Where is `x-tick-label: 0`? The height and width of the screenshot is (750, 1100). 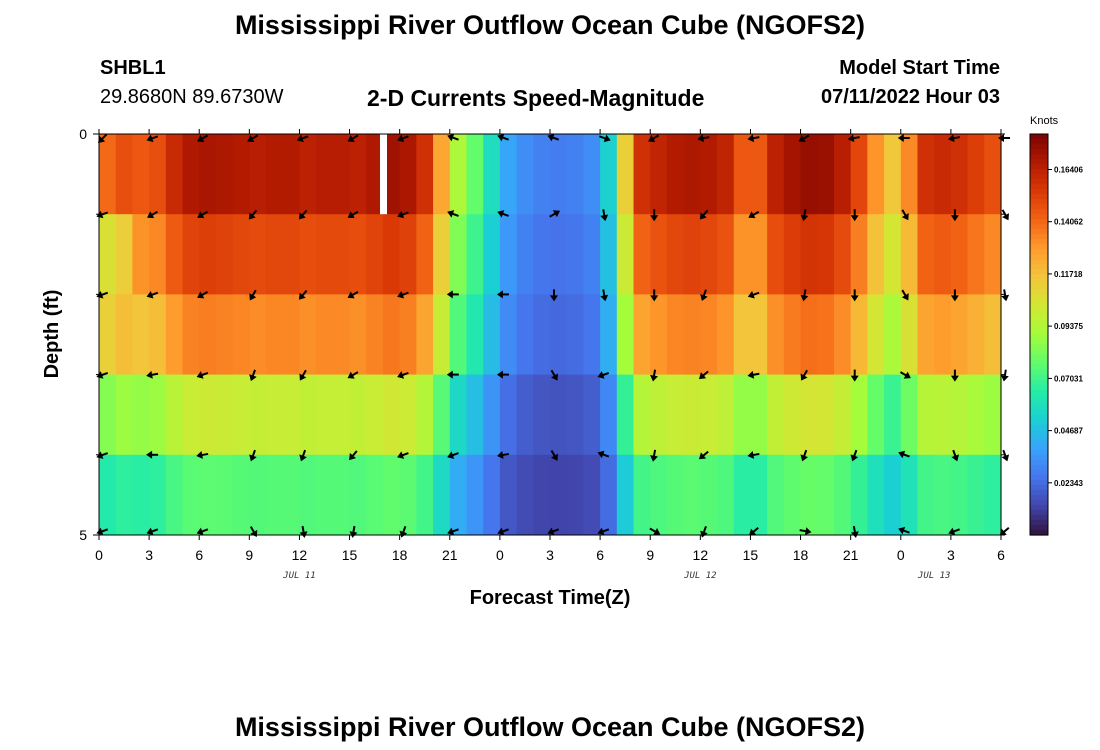
x-tick-label: 0 is located at coordinates (99, 555).